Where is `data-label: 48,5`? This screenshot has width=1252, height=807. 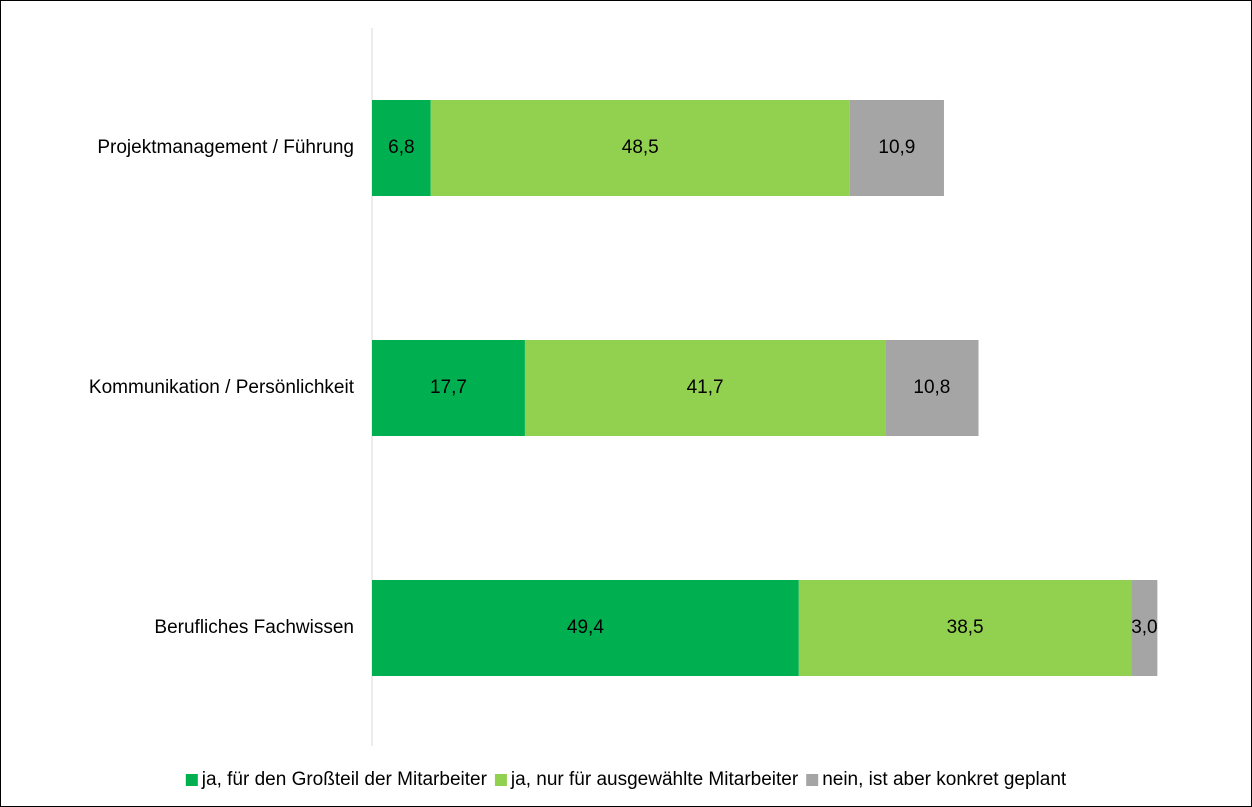 data-label: 48,5 is located at coordinates (640, 147).